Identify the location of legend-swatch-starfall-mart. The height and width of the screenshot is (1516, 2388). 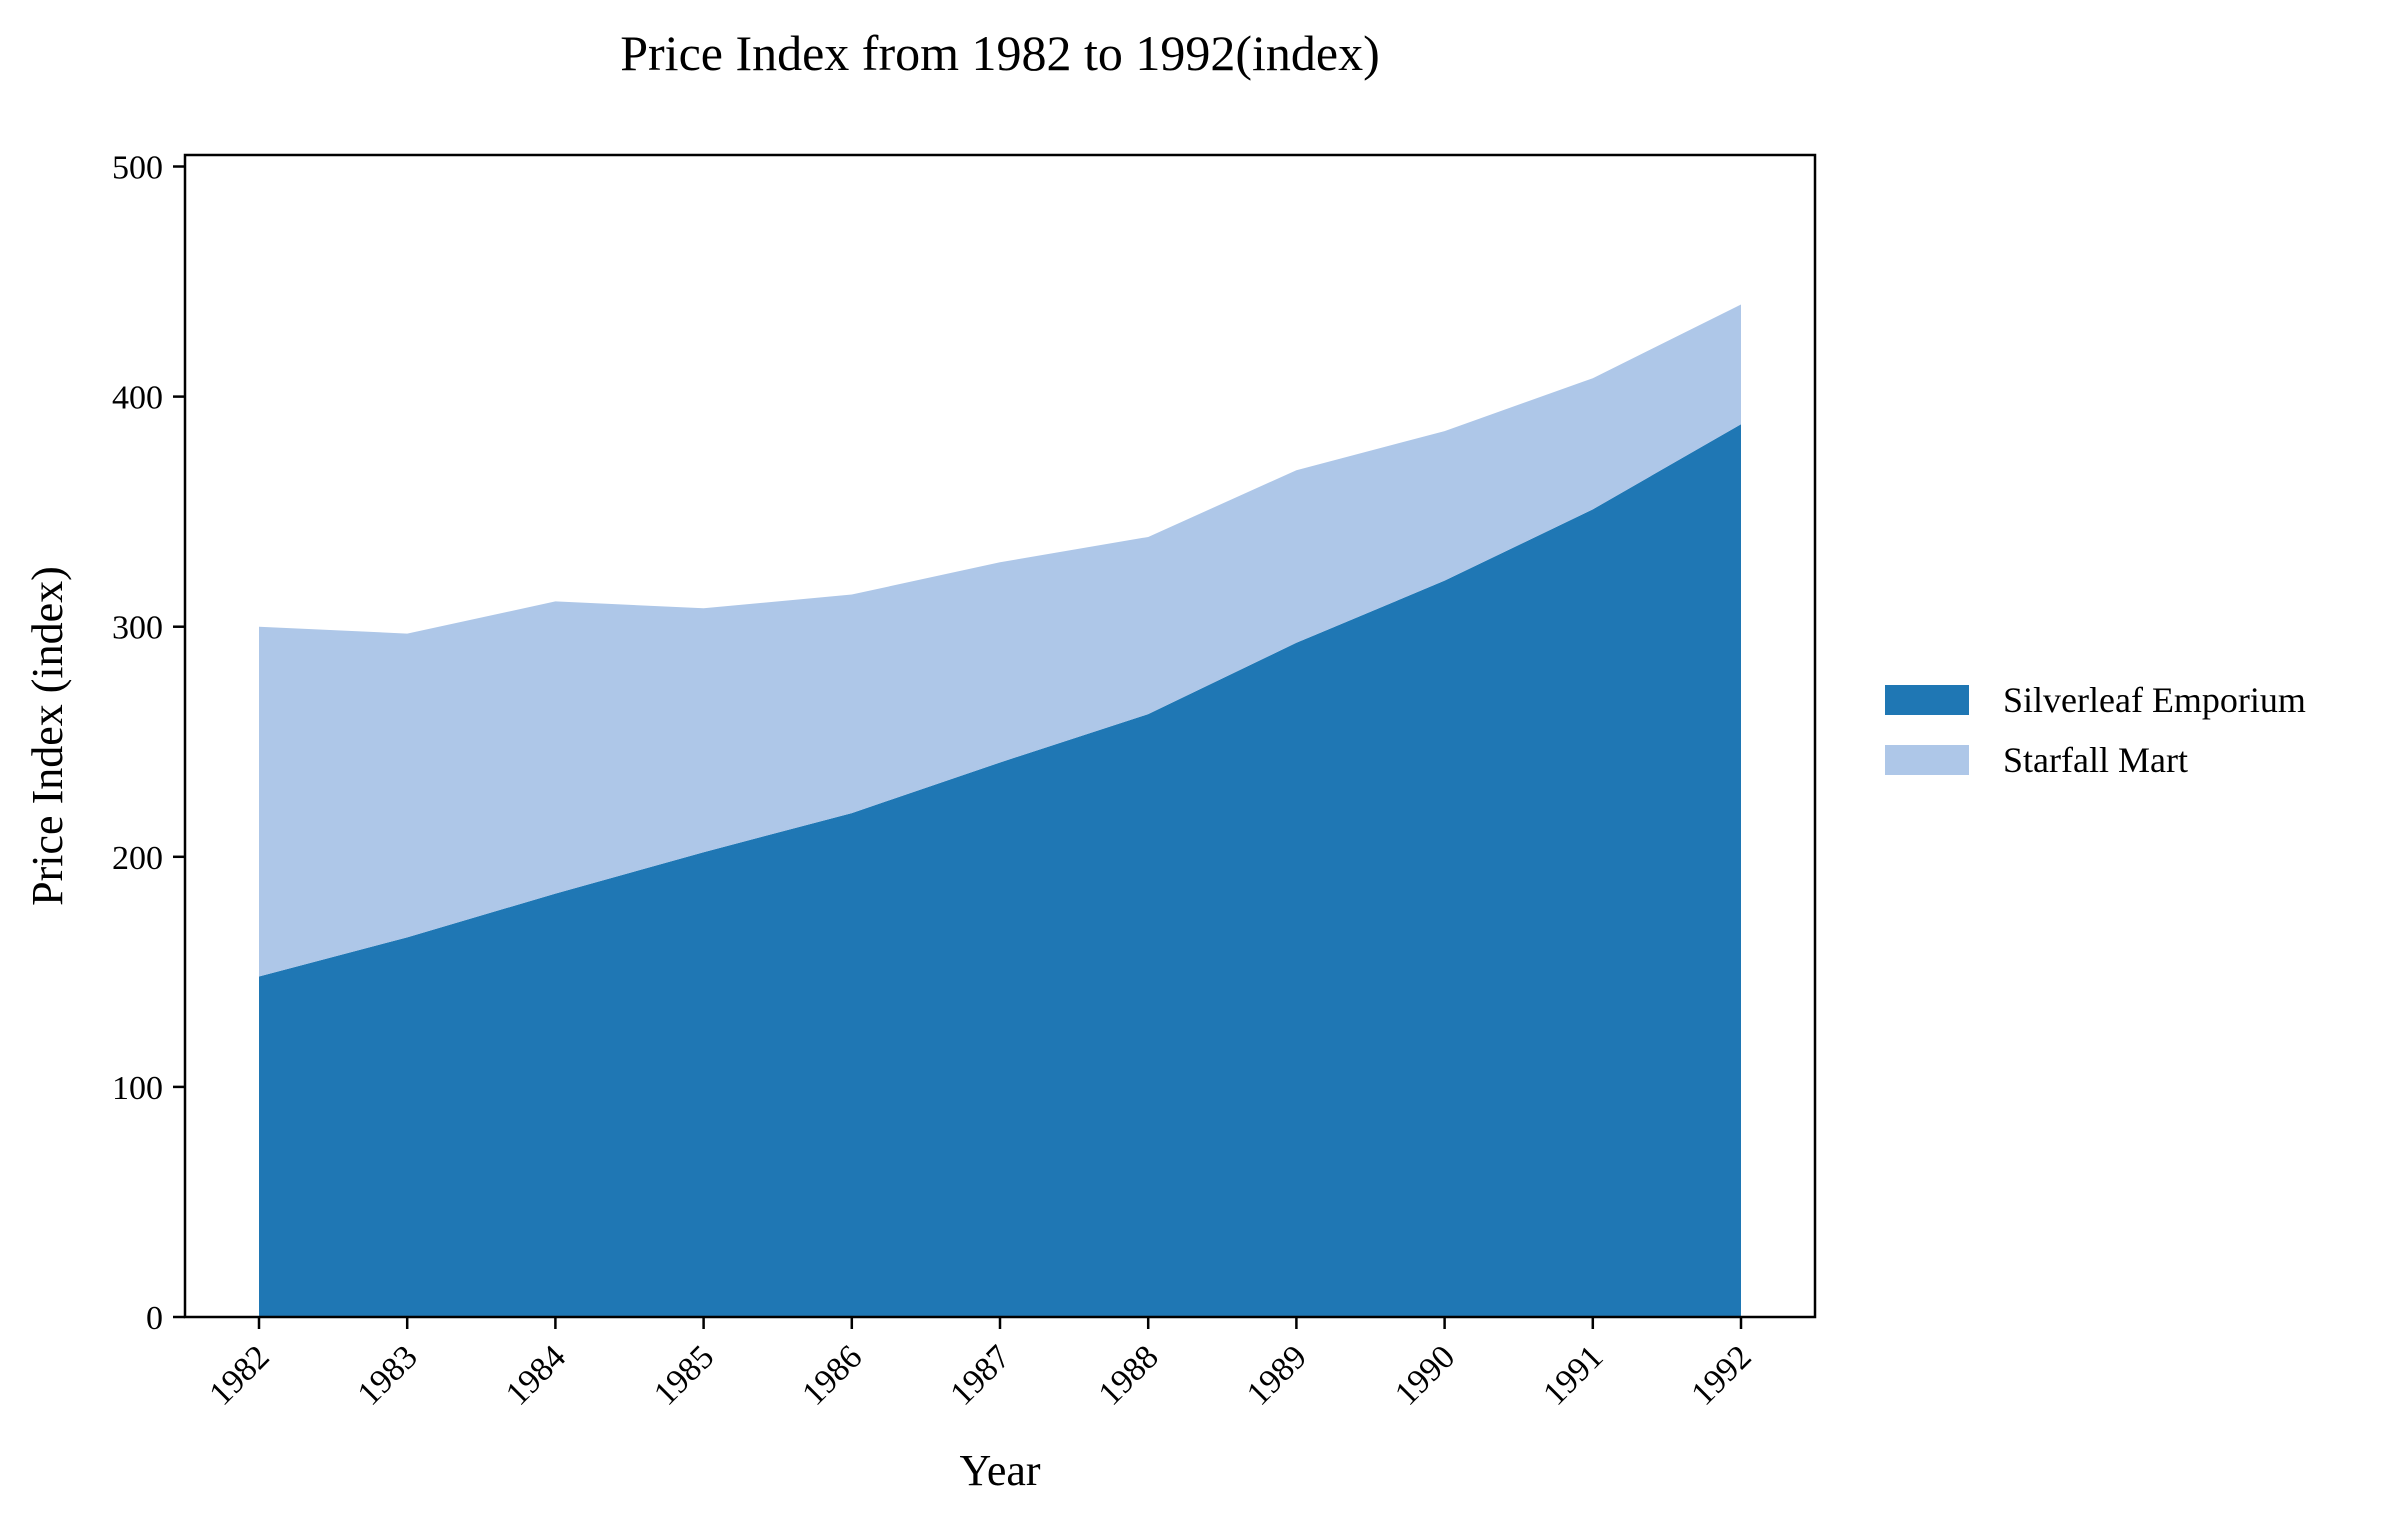
(1927, 760).